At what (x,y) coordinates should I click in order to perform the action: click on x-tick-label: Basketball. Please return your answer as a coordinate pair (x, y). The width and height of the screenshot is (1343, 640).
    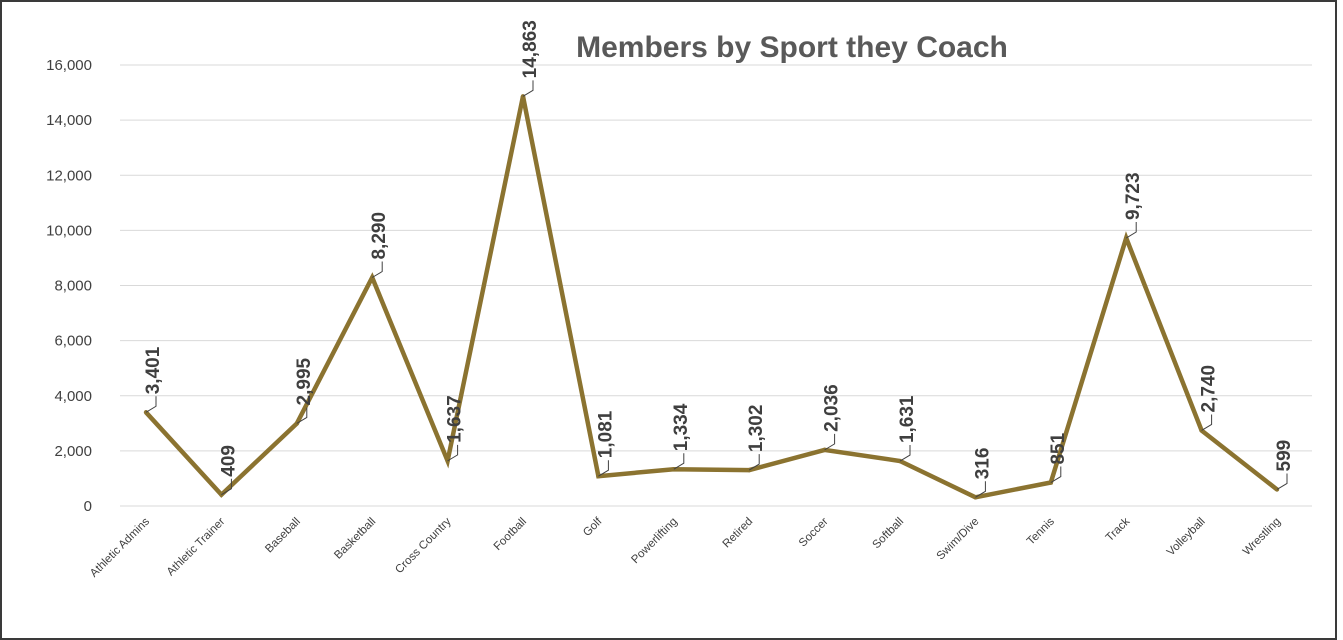
    Looking at the image, I should click on (355, 539).